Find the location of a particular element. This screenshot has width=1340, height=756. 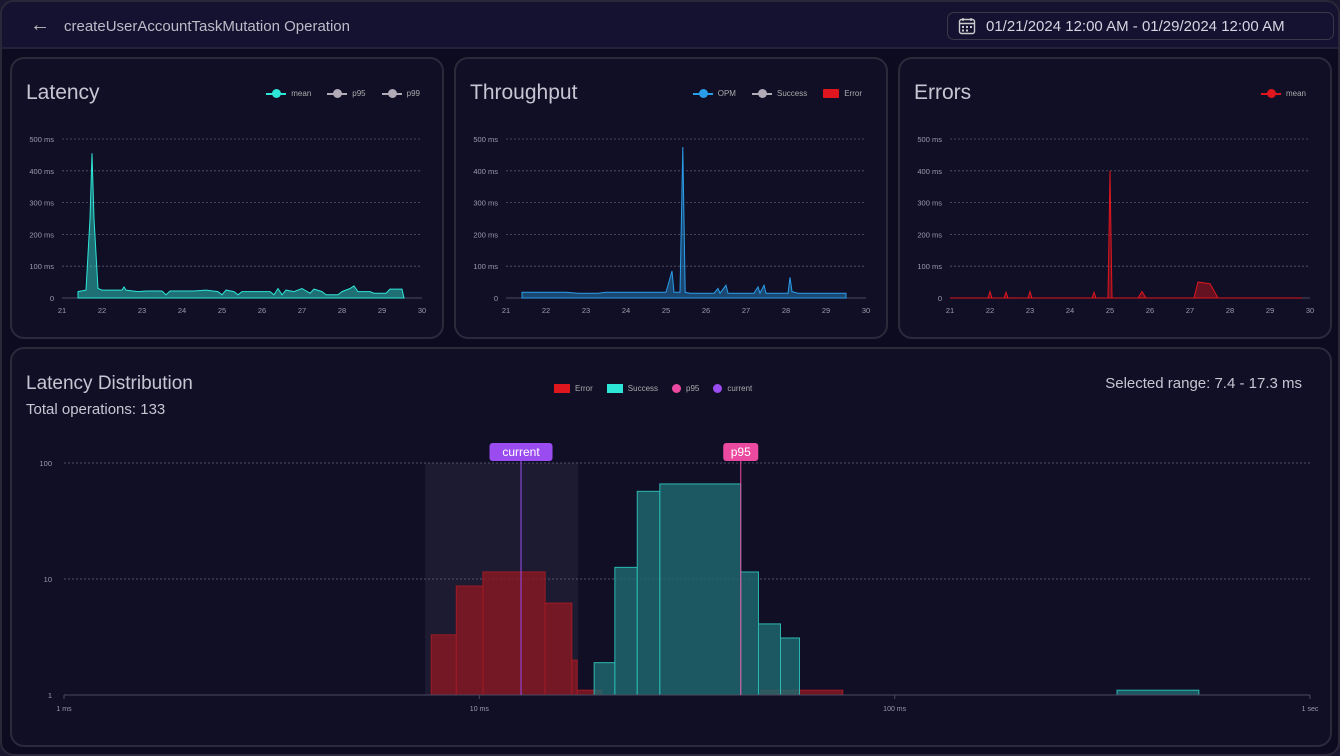

panel-title: Errors is located at coordinates (943, 92).